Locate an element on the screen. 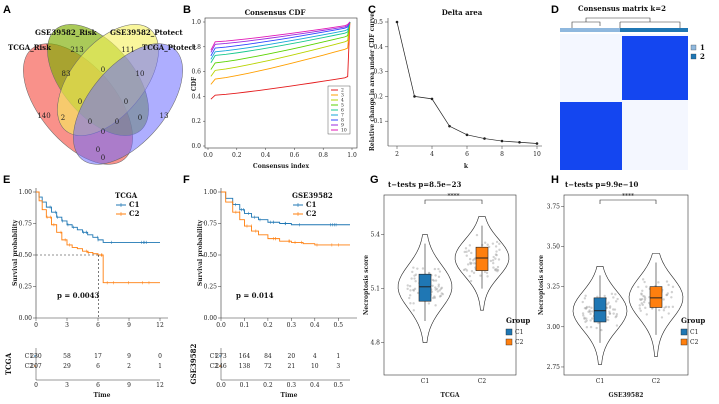 Image resolution: width=719 pixels, height=404 pixels. y-tick-label: 3.25 is located at coordinates (554, 287).